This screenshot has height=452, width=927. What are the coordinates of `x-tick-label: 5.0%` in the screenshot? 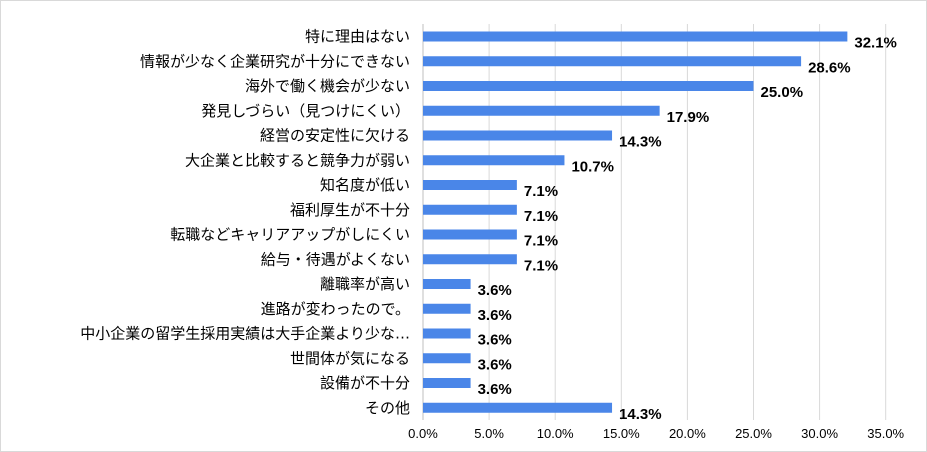 It's located at (489, 433).